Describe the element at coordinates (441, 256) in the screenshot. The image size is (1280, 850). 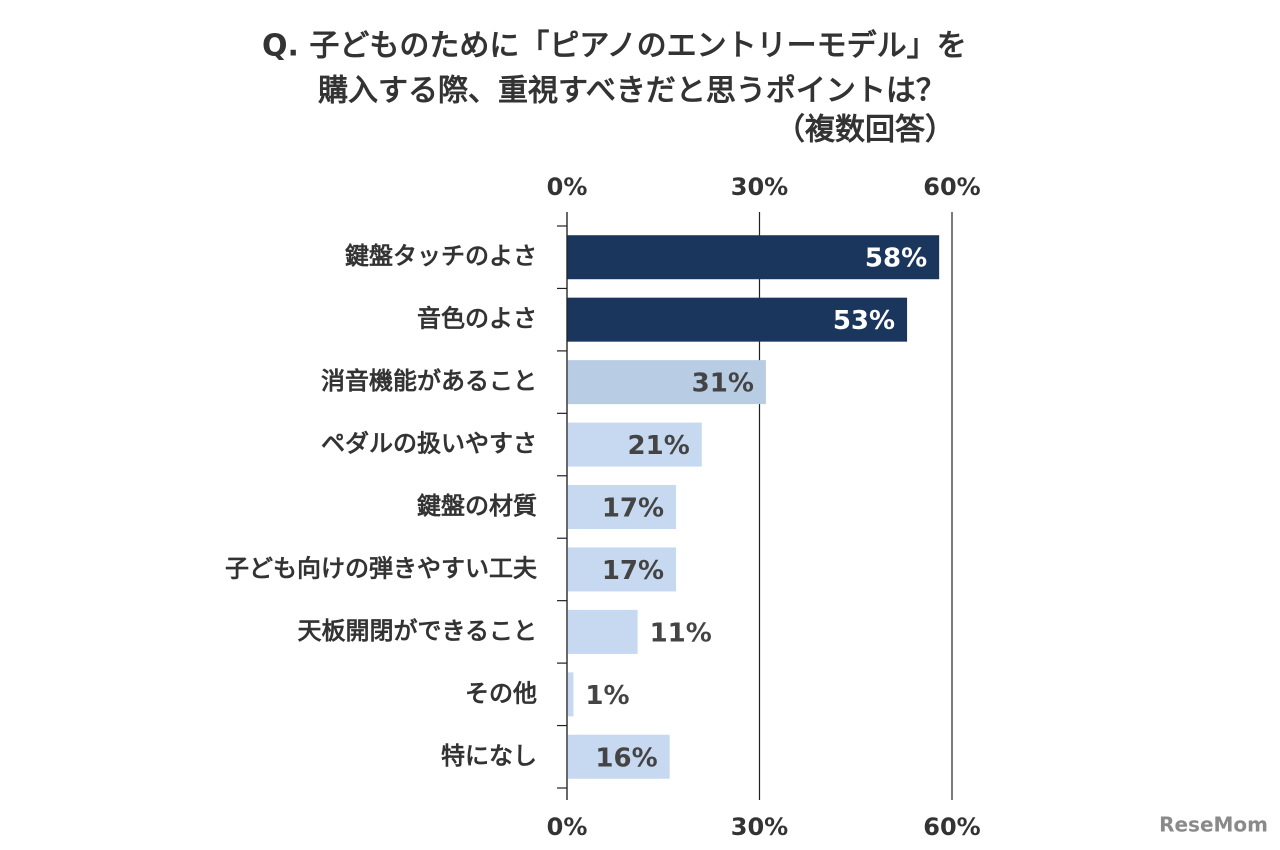
I see `y-tick-label: 鍵盤タッチのよさ` at that location.